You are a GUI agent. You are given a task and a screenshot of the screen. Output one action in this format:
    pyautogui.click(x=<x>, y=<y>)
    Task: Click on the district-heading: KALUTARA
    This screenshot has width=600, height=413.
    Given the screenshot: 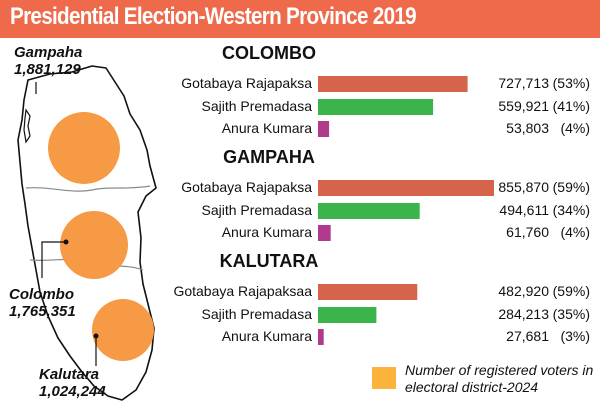 What is the action you would take?
    pyautogui.click(x=269, y=261)
    